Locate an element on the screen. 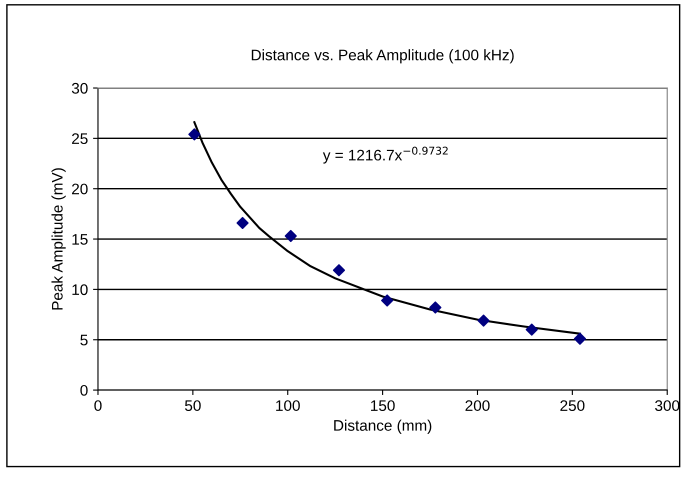 This screenshot has height=481, width=690. y-tick-label: 30 is located at coordinates (80, 88).